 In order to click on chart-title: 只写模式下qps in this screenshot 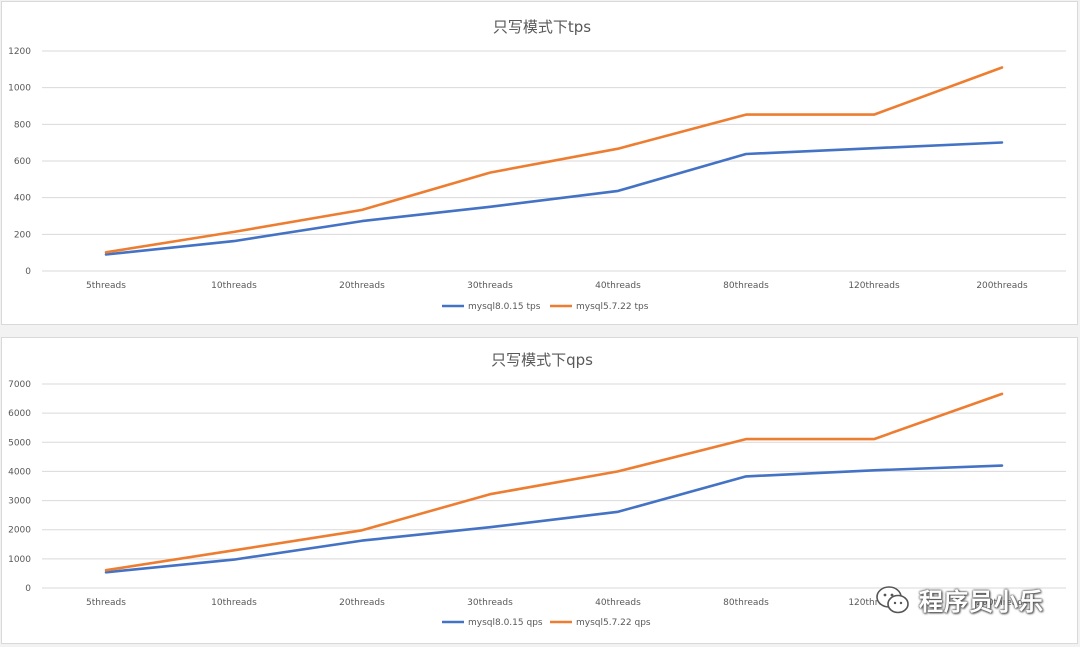, I will do `click(542, 360)`.